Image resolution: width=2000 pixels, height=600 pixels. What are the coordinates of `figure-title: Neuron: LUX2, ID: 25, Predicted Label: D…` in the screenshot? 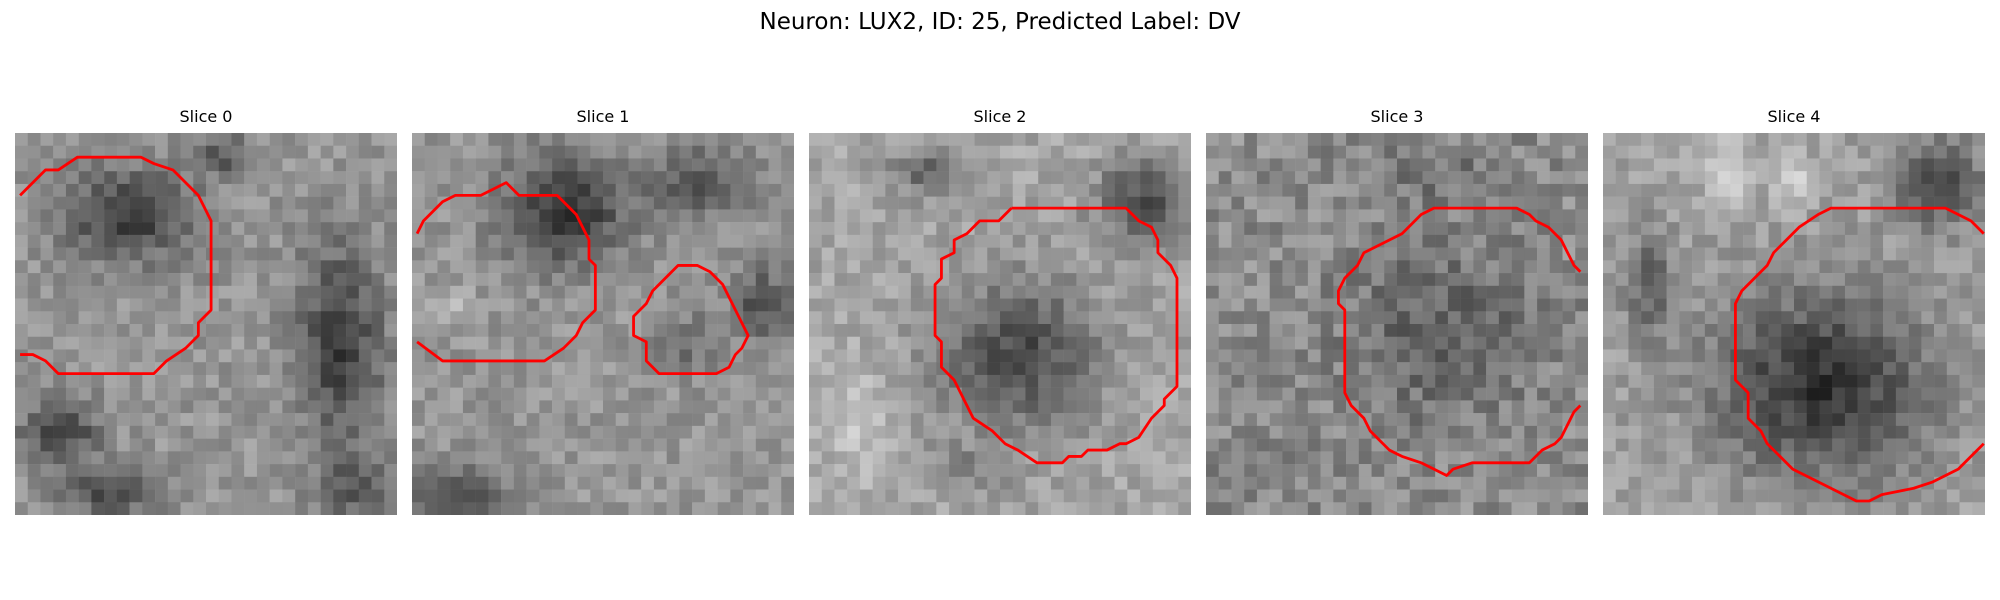 It's located at (1000, 22).